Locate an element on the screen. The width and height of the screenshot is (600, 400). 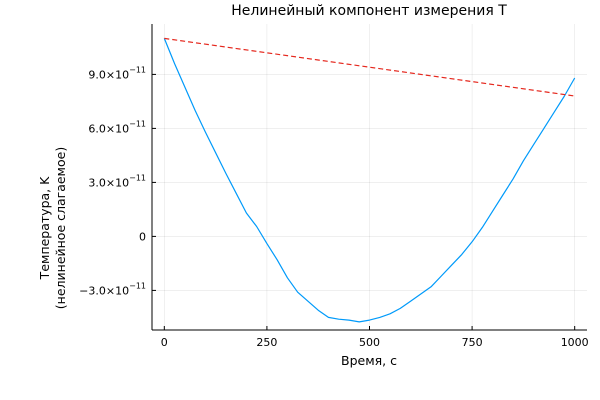
y-axis-label-group: Температура, K (нелинейное слагаемое) is located at coordinates (52, 228).